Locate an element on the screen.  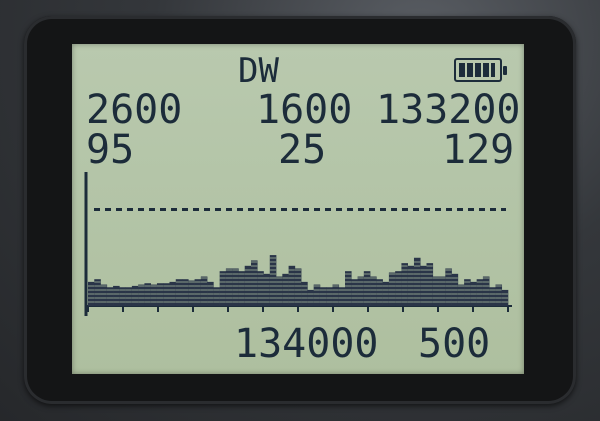
step-value: 500 is located at coordinates (454, 344).